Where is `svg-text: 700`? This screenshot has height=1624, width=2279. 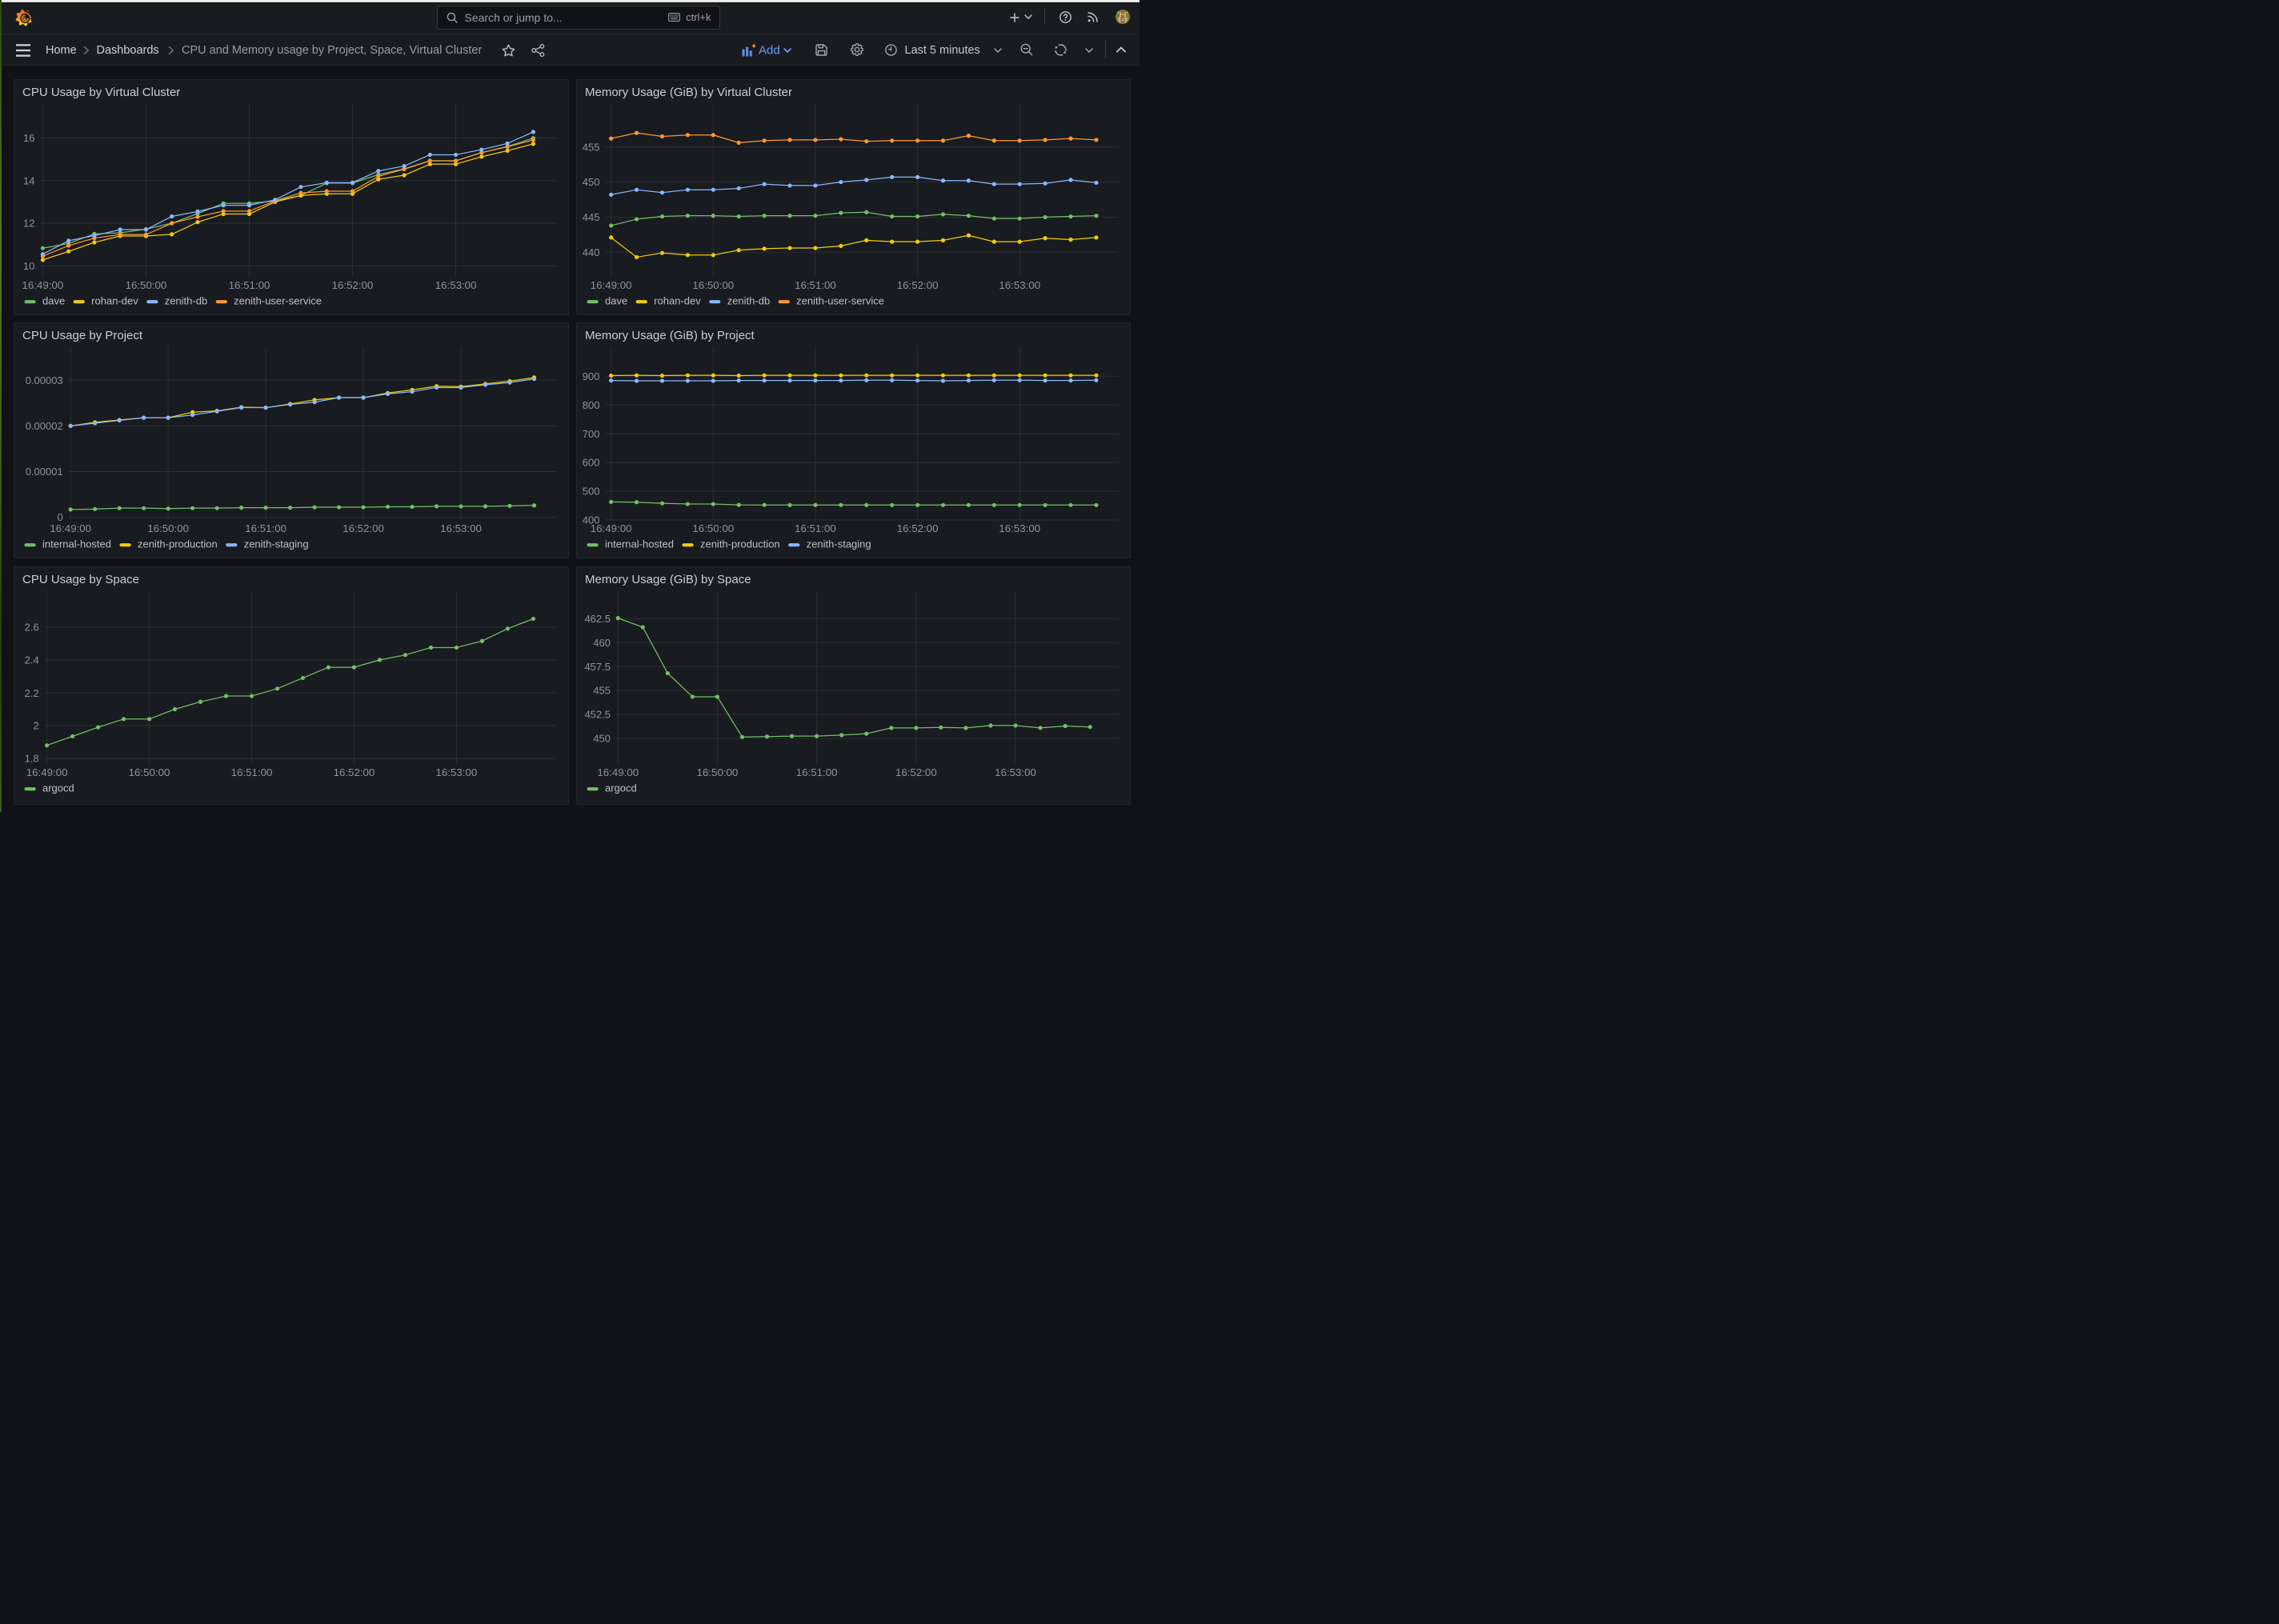
svg-text: 700 is located at coordinates (591, 434).